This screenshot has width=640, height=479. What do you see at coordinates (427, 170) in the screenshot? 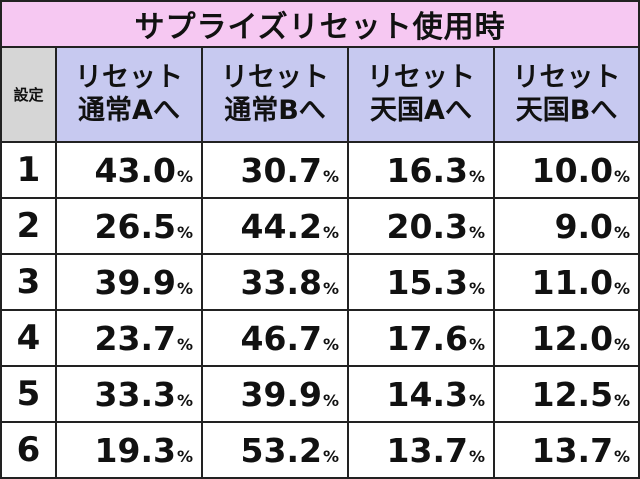
I see `value-number: 16.3` at bounding box center [427, 170].